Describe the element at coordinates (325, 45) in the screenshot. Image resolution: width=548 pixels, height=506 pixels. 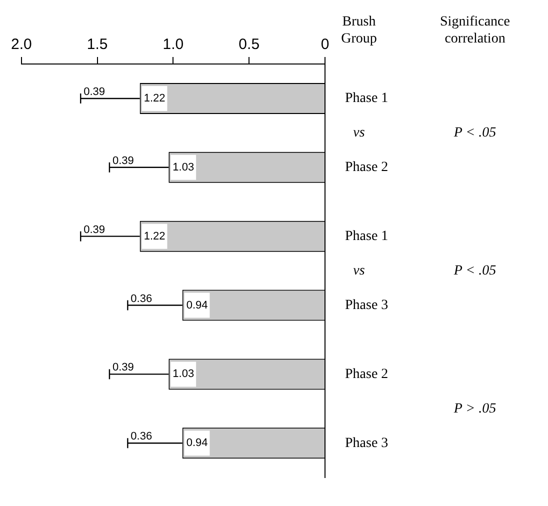
I see `x-tick-label: 0` at that location.